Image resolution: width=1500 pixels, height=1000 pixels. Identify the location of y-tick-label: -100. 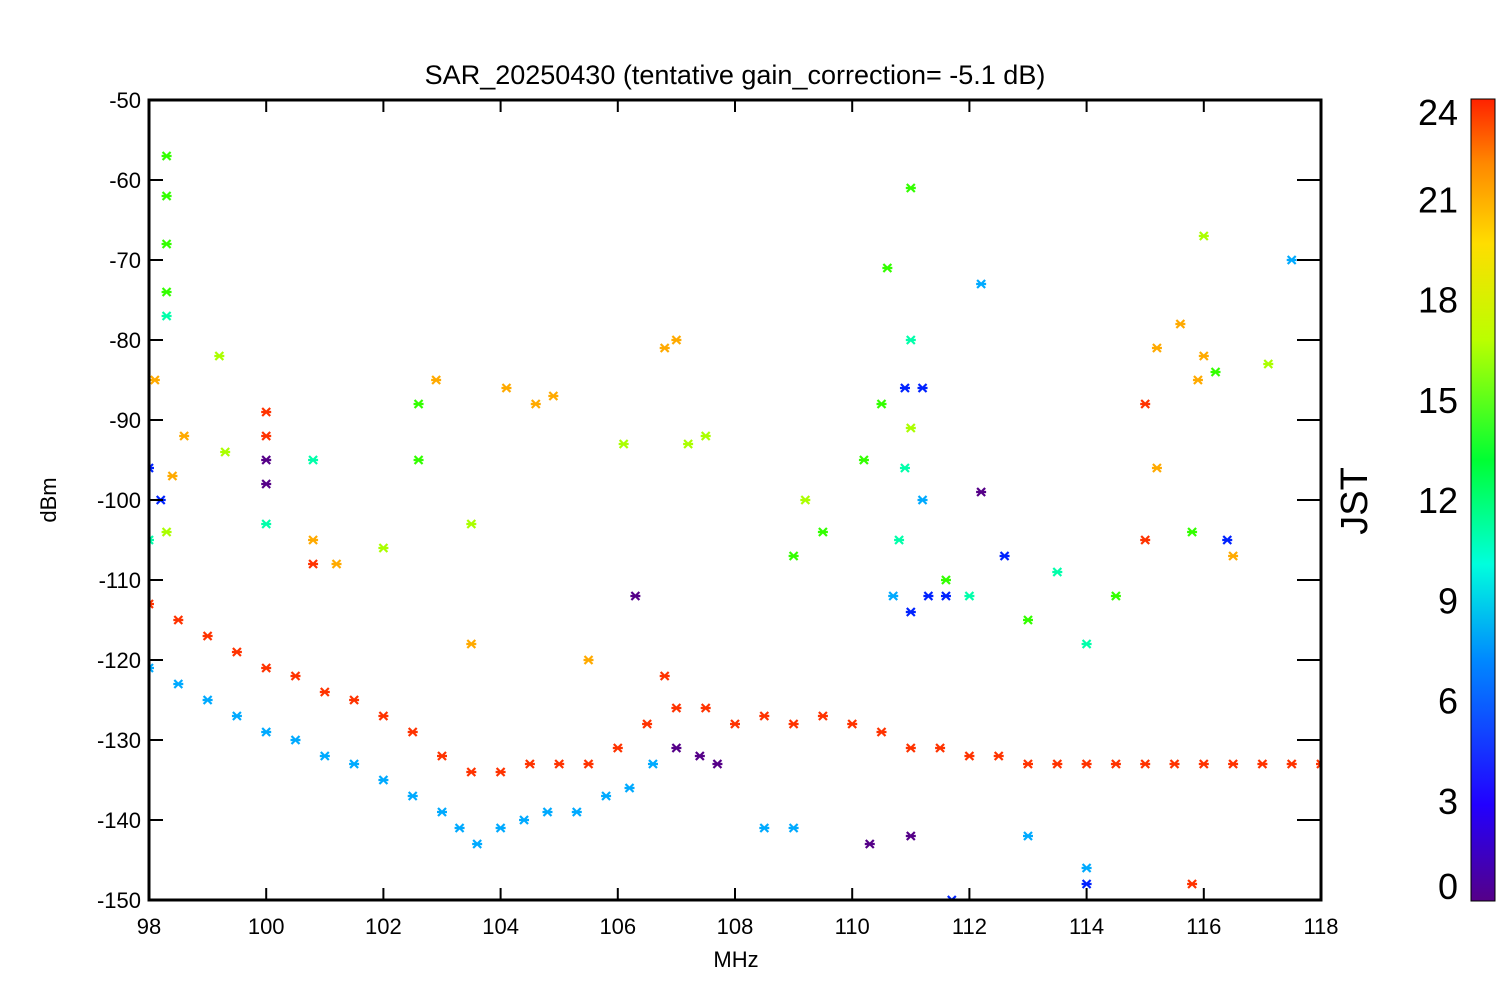
(119, 500).